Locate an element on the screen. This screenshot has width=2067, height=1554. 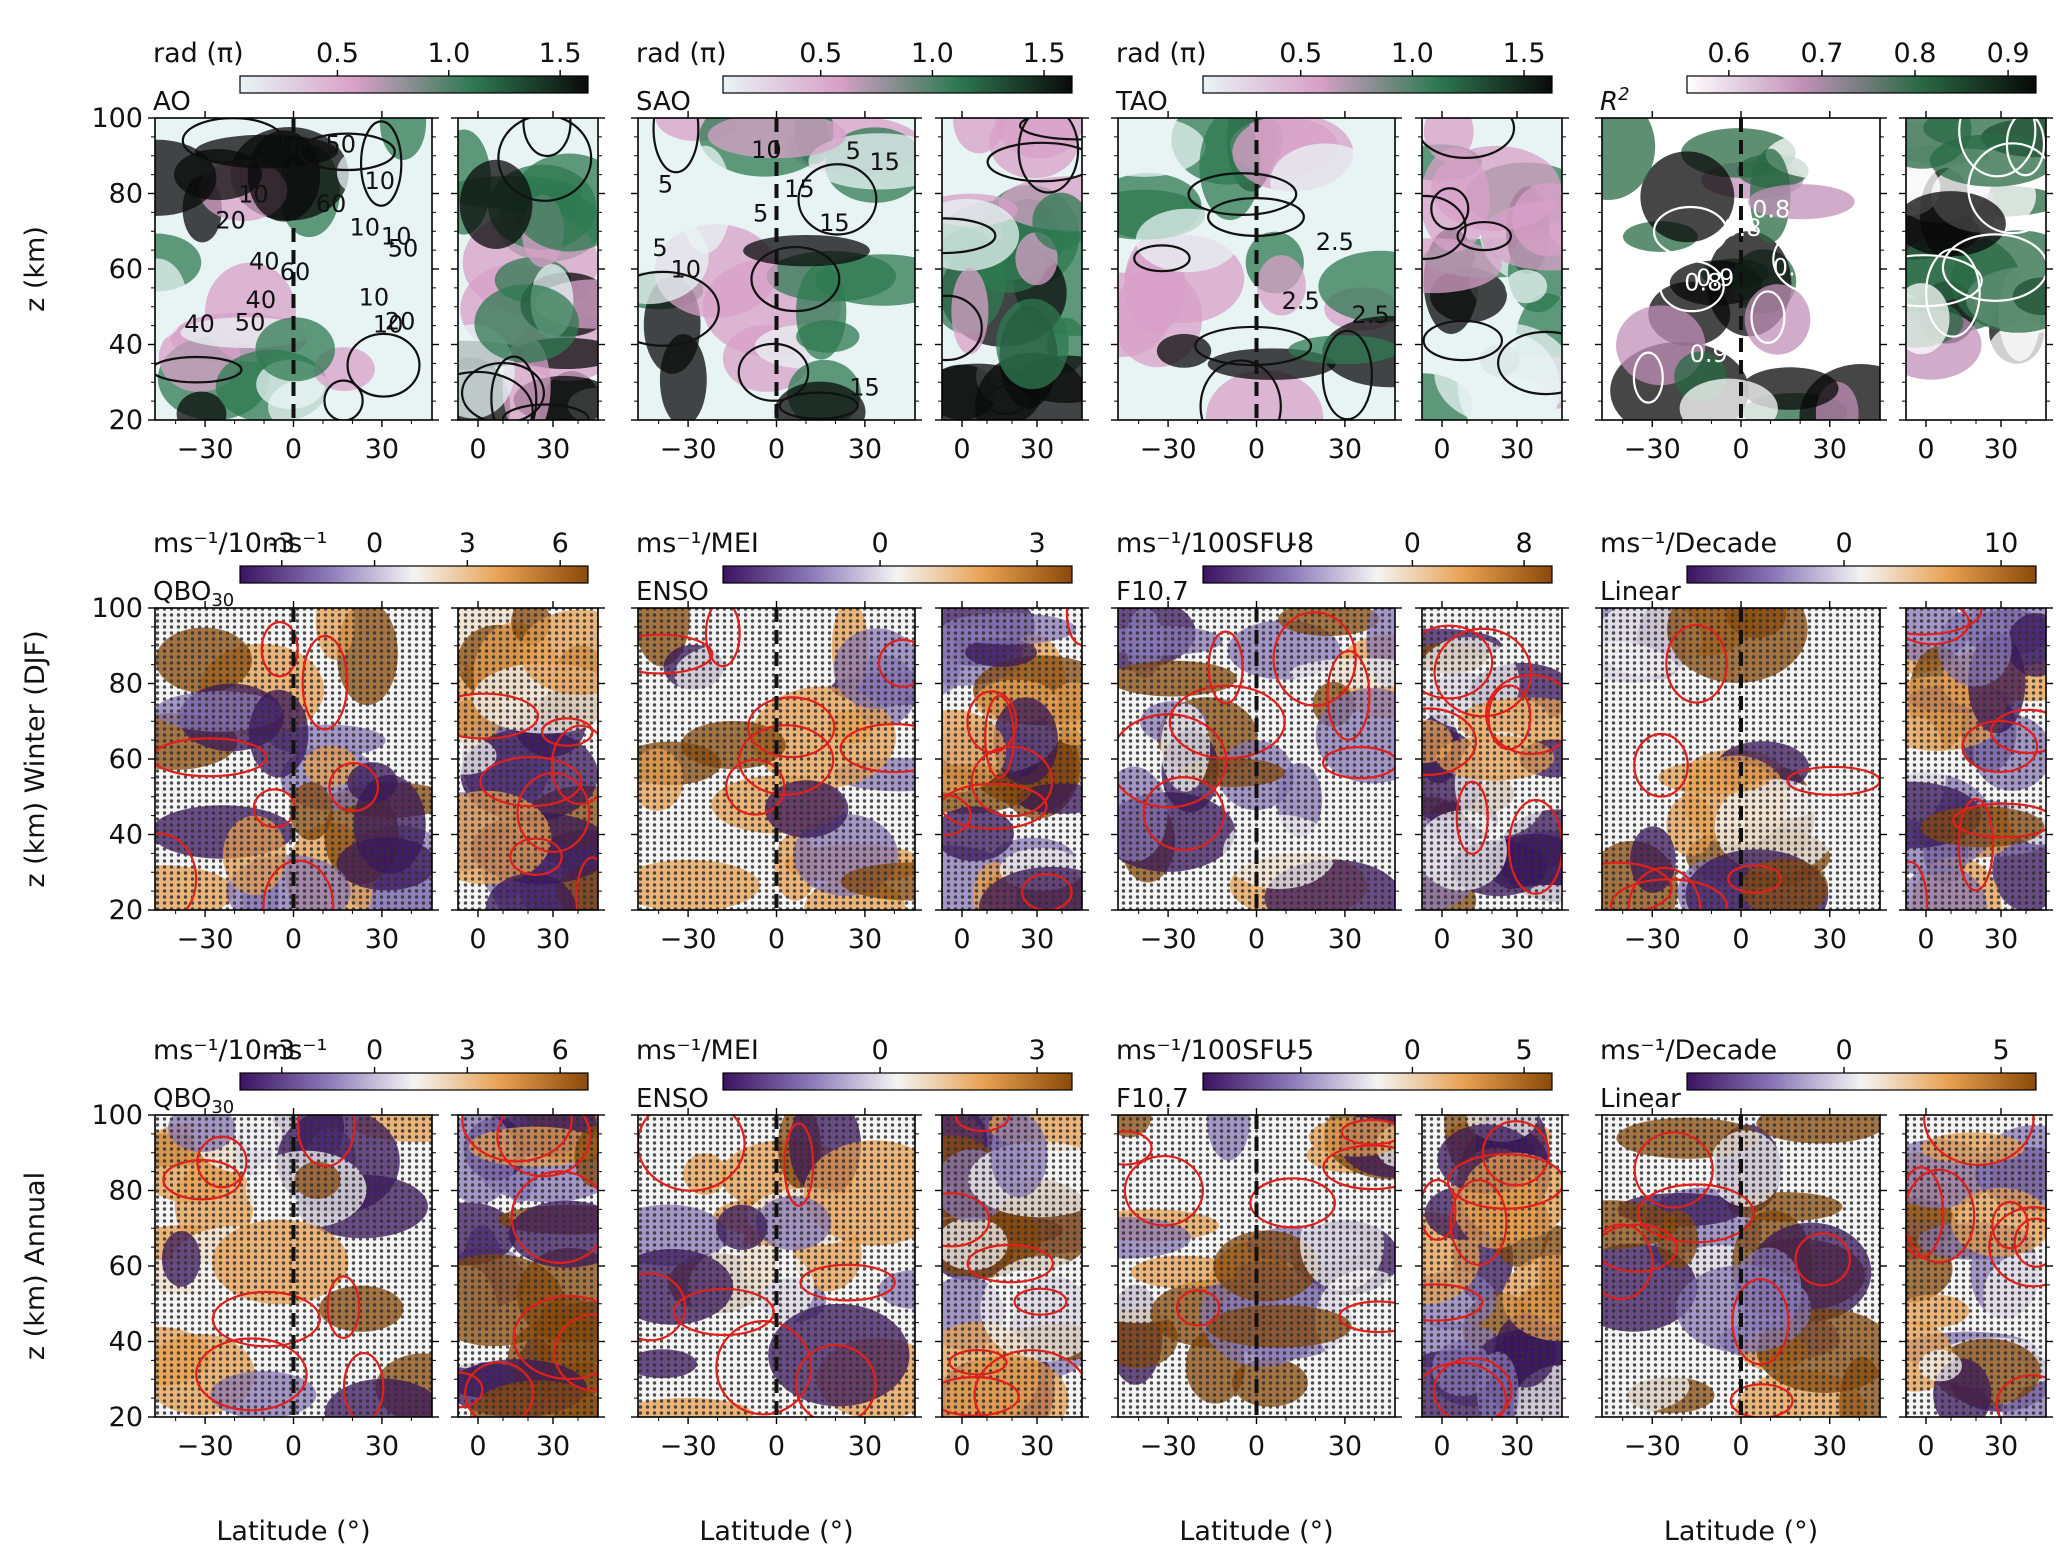
panel-r1-qbo30 is located at coordinates (376, 759).